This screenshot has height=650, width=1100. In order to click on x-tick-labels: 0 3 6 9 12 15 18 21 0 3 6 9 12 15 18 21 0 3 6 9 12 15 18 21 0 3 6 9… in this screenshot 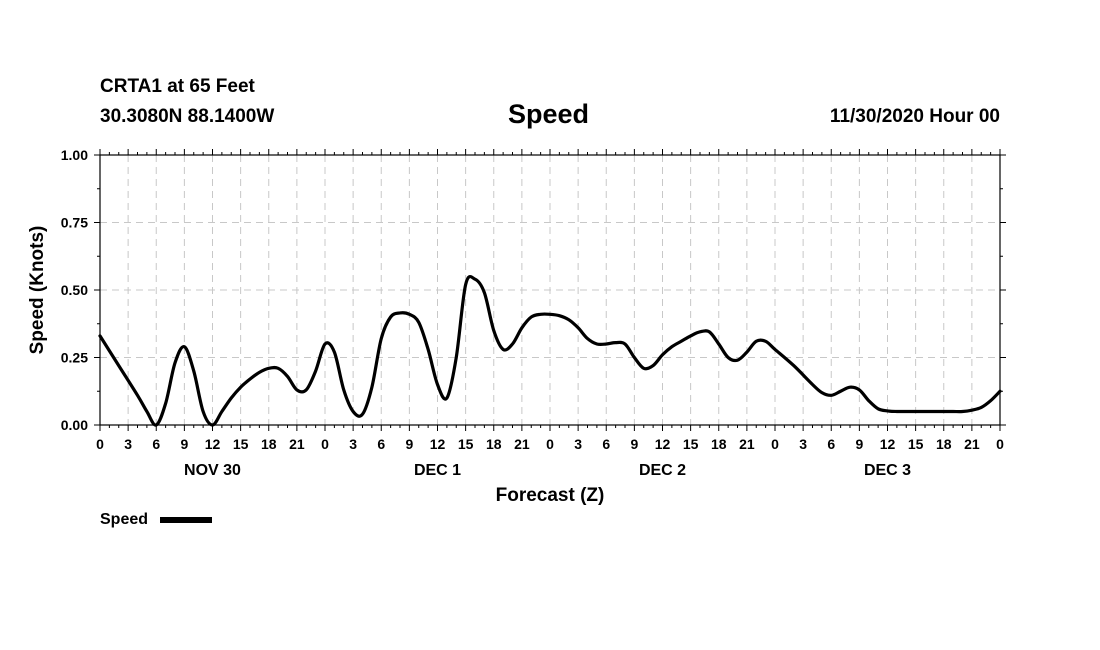, I will do `click(550, 444)`.